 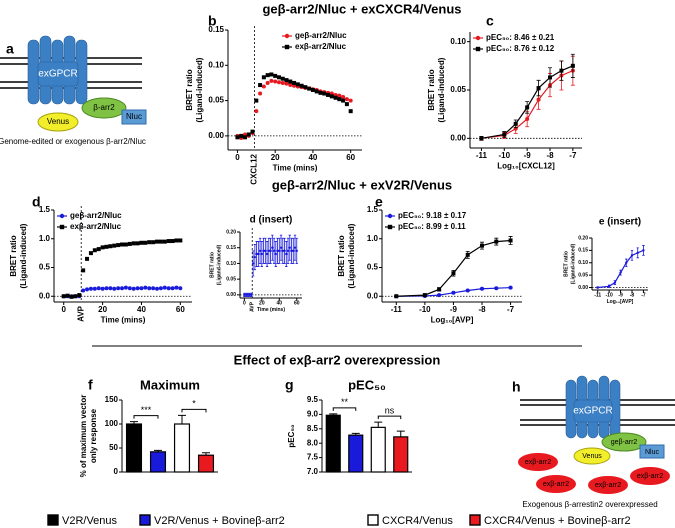 What do you see at coordinates (63, 309) in the screenshot?
I see `x-tick-label: 0` at bounding box center [63, 309].